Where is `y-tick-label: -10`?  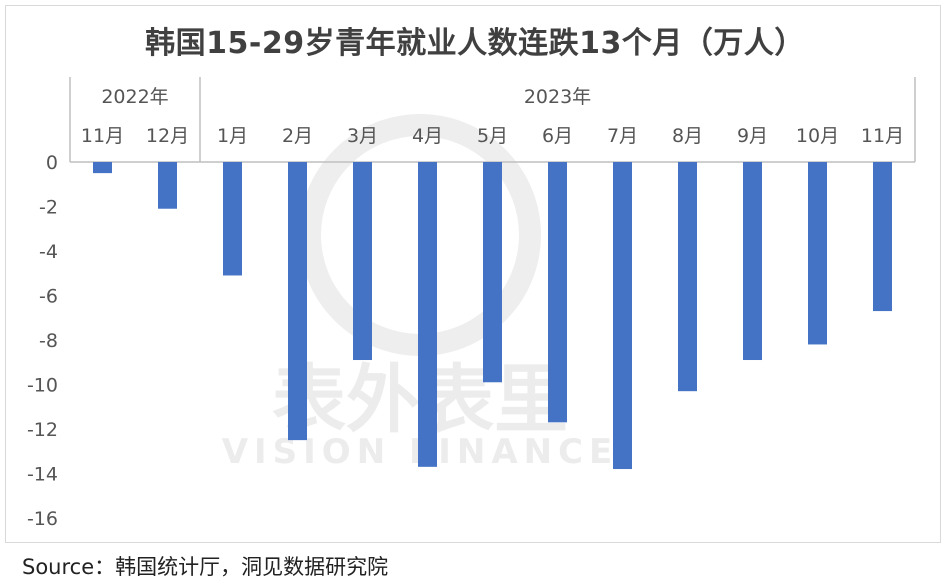 y-tick-label: -10 is located at coordinates (42, 386).